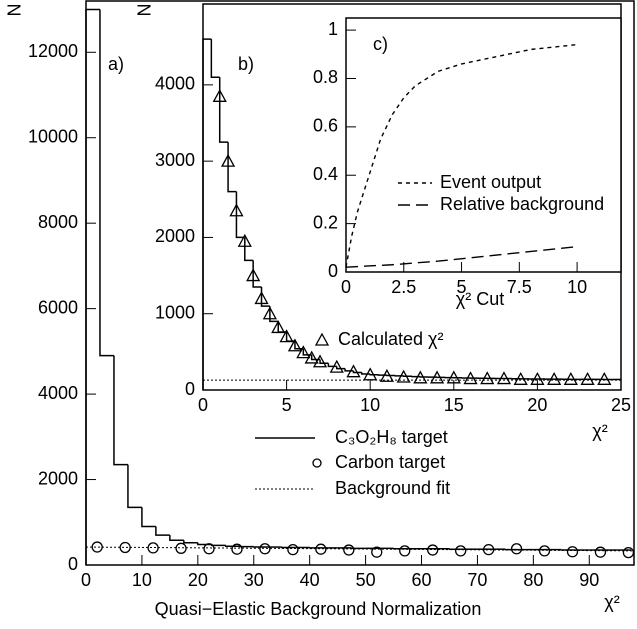 The height and width of the screenshot is (629, 637). I want to click on x-tick-label: 80, so click(533, 580).